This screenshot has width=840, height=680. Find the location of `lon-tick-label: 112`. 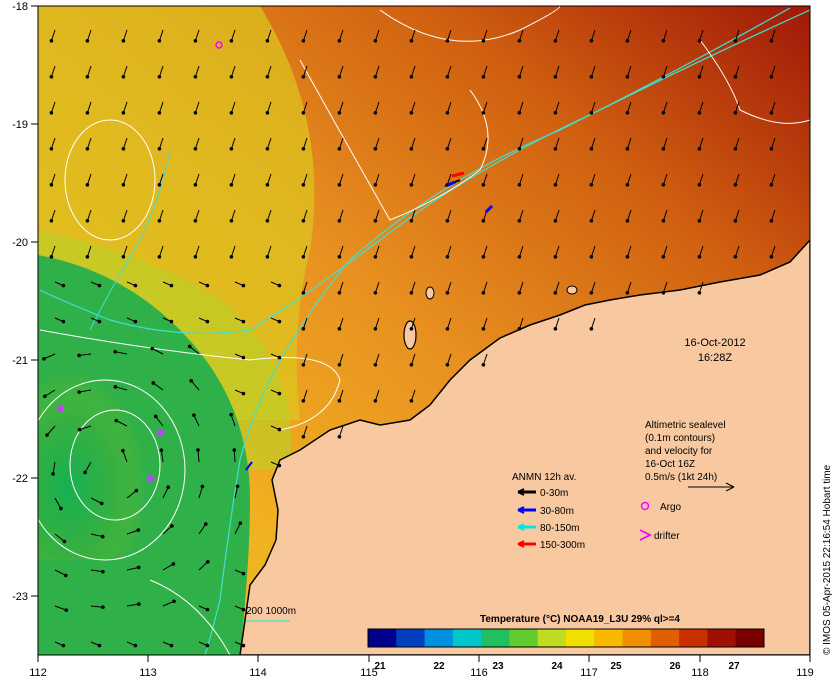

lon-tick-label: 112 is located at coordinates (38, 673).